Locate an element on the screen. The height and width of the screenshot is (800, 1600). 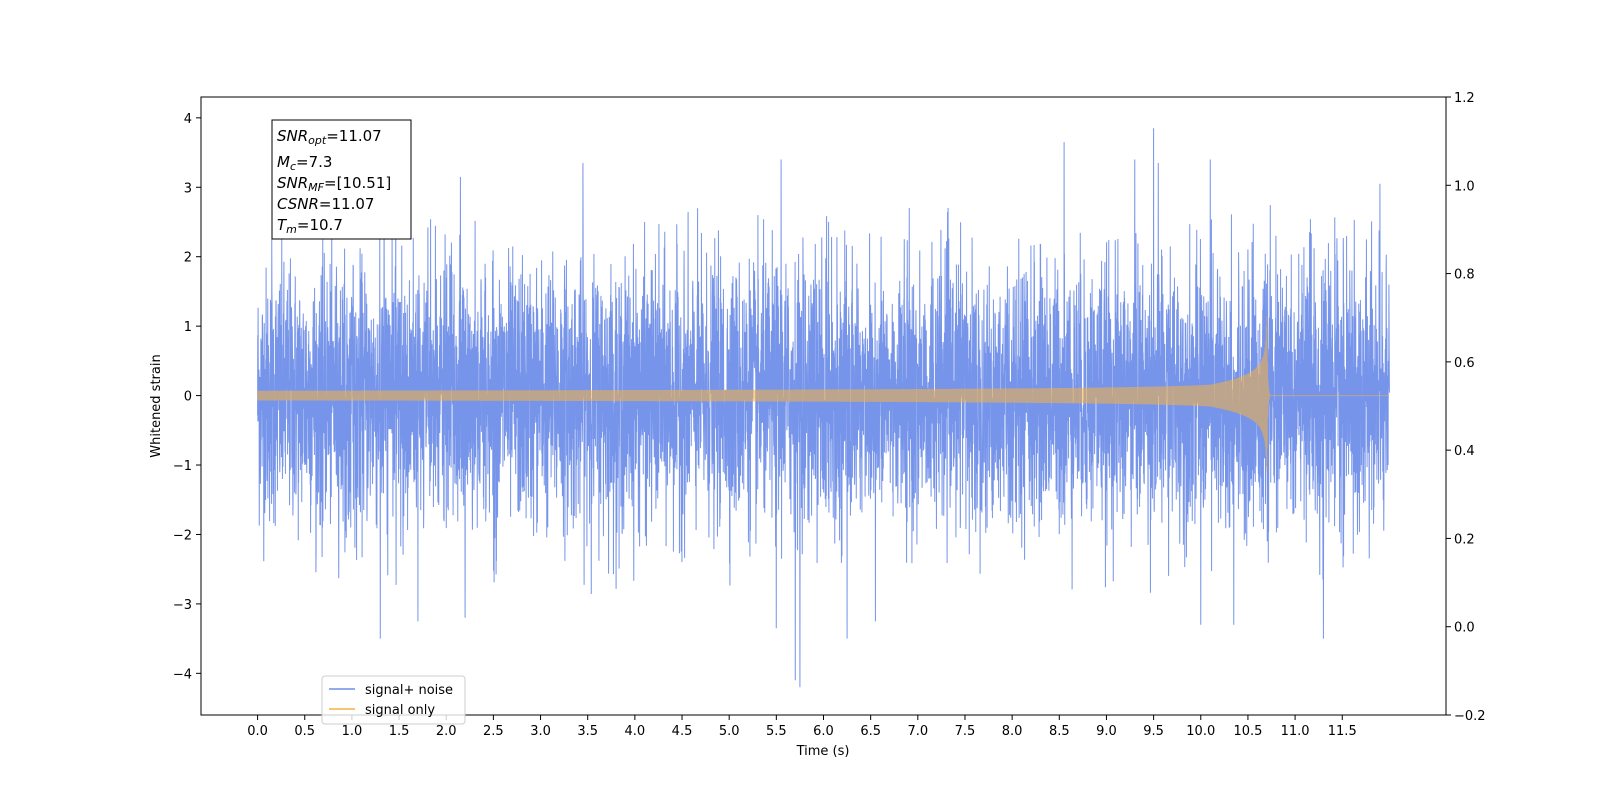
y-tick-label: −2 is located at coordinates (182, 535).